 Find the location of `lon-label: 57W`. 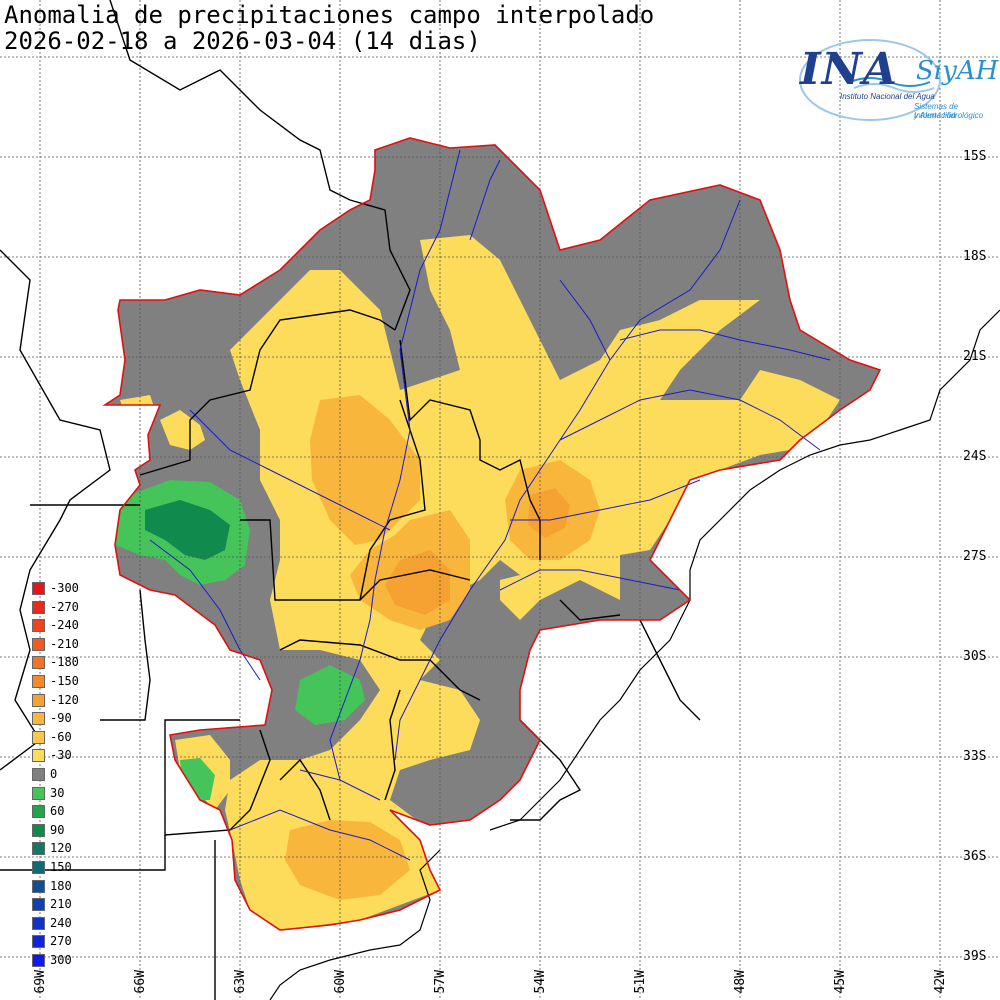

lon-label: 57W is located at coordinates (440, 982).